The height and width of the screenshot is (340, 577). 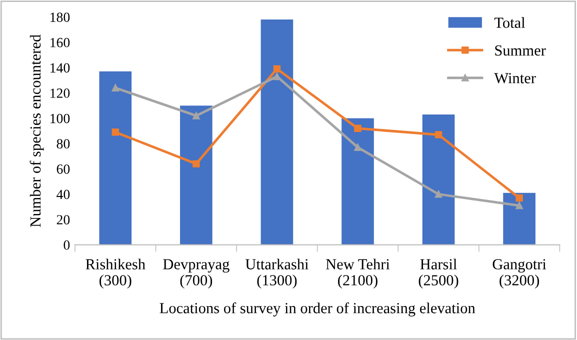 What do you see at coordinates (60, 43) in the screenshot?
I see `y-tick-label: 160` at bounding box center [60, 43].